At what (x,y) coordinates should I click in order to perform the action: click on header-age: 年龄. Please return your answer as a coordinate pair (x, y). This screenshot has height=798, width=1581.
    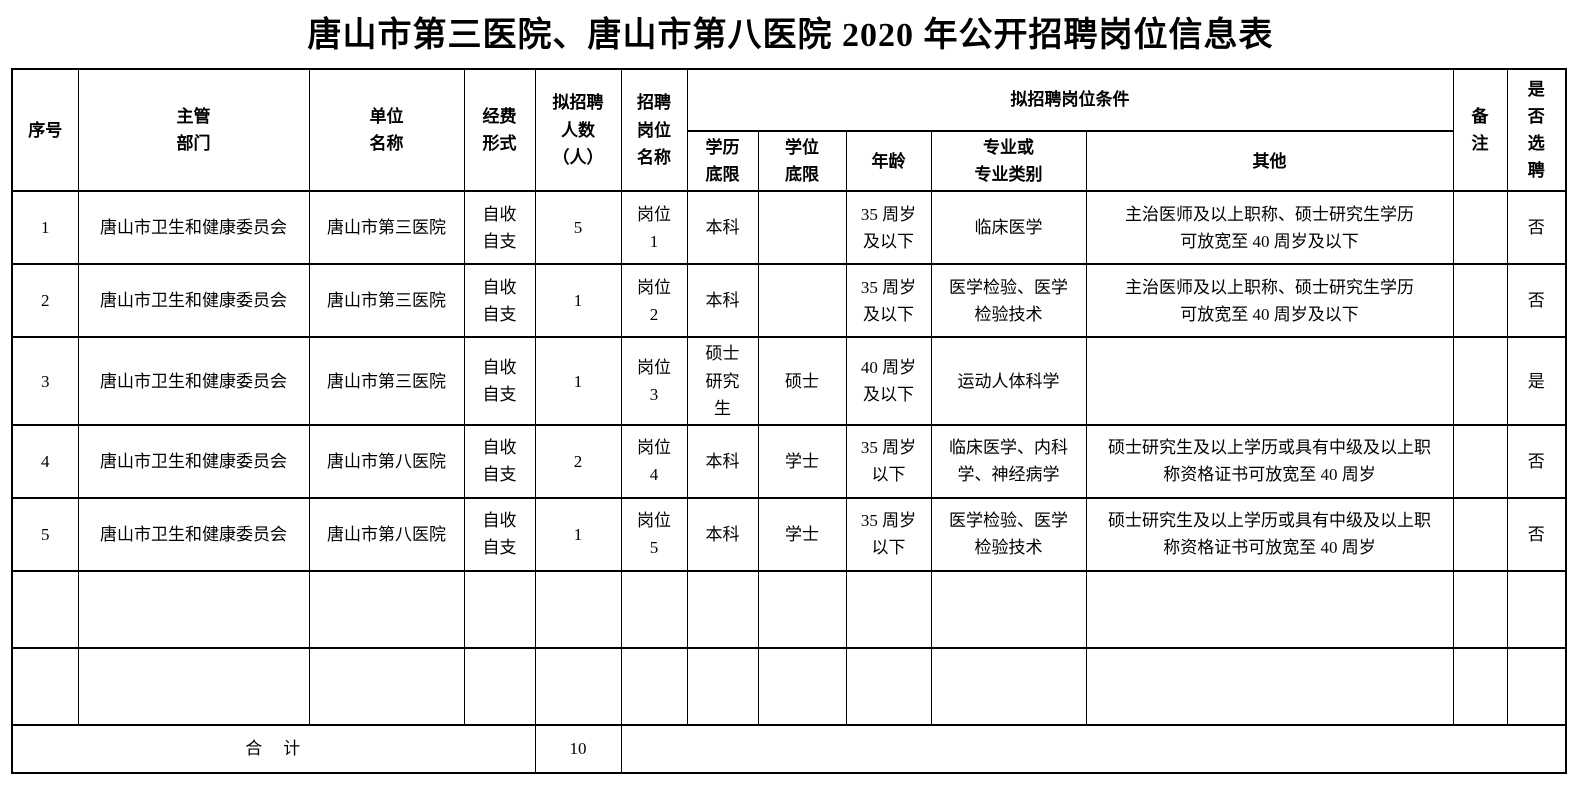
    Looking at the image, I should click on (888, 161).